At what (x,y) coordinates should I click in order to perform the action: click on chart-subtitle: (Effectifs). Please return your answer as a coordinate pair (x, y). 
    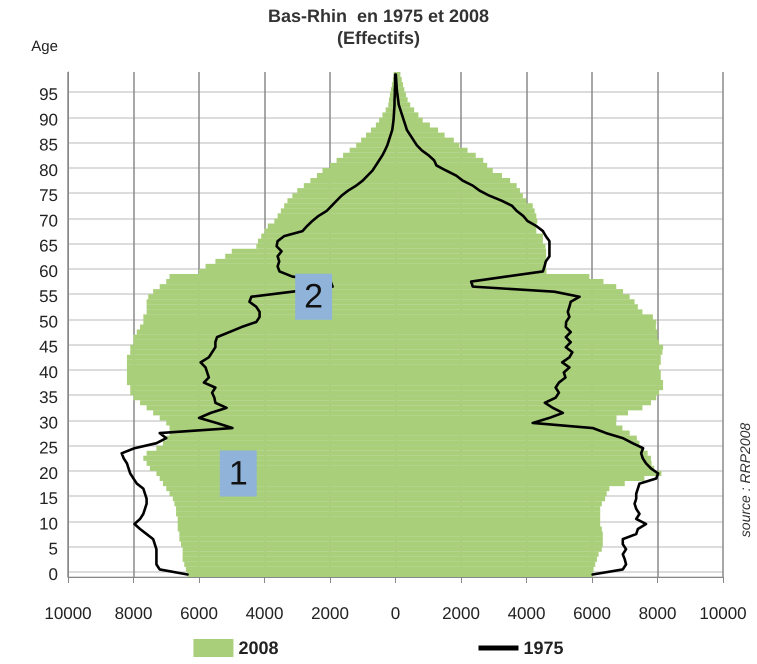
    Looking at the image, I should click on (378, 38).